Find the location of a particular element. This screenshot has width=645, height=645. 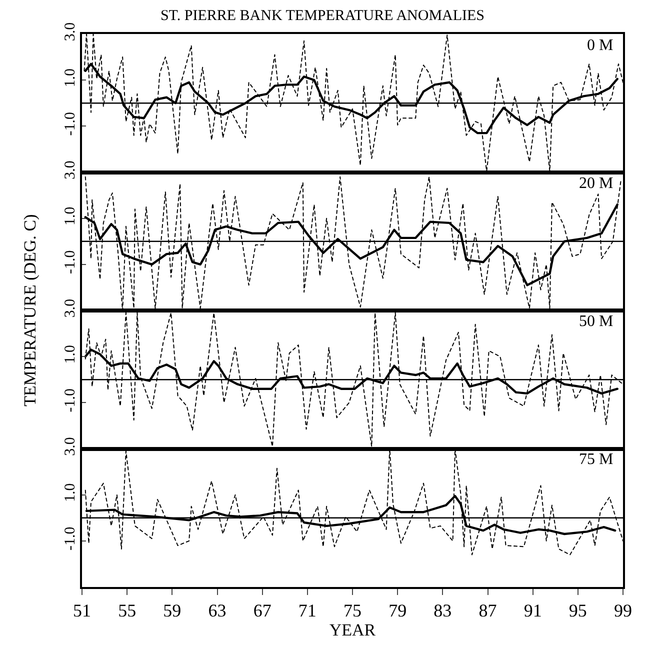

x-tick-label: 91 is located at coordinates (533, 610).